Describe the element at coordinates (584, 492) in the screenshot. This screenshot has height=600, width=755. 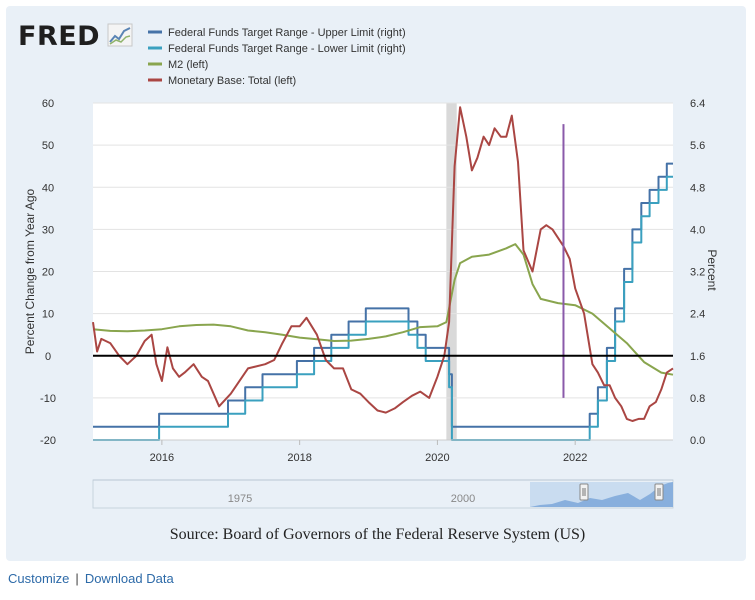
I see `navigator-left-handle` at that location.